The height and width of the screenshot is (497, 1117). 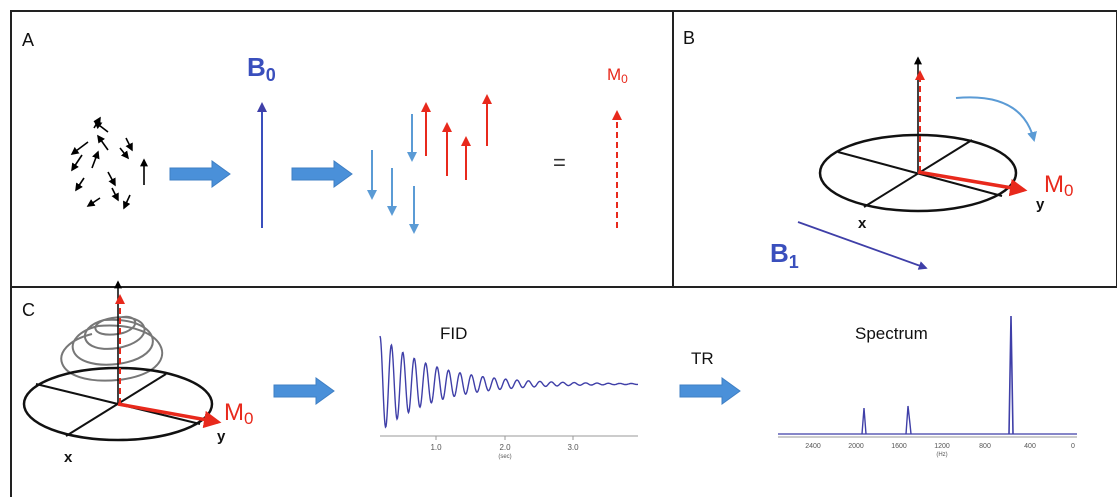 I want to click on spec-tick-label-5: 800, so click(x=985, y=446).